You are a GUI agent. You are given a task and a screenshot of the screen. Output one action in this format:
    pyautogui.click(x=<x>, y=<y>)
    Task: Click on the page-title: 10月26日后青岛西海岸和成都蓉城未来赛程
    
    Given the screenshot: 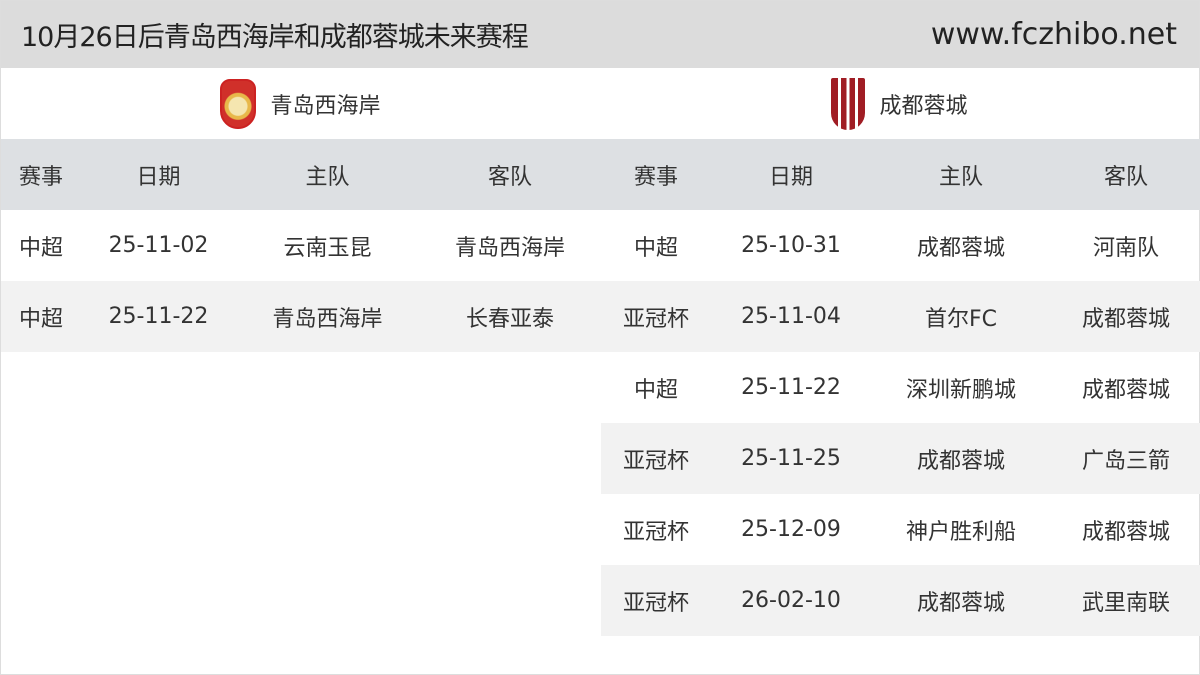 What is the action you would take?
    pyautogui.click(x=275, y=37)
    